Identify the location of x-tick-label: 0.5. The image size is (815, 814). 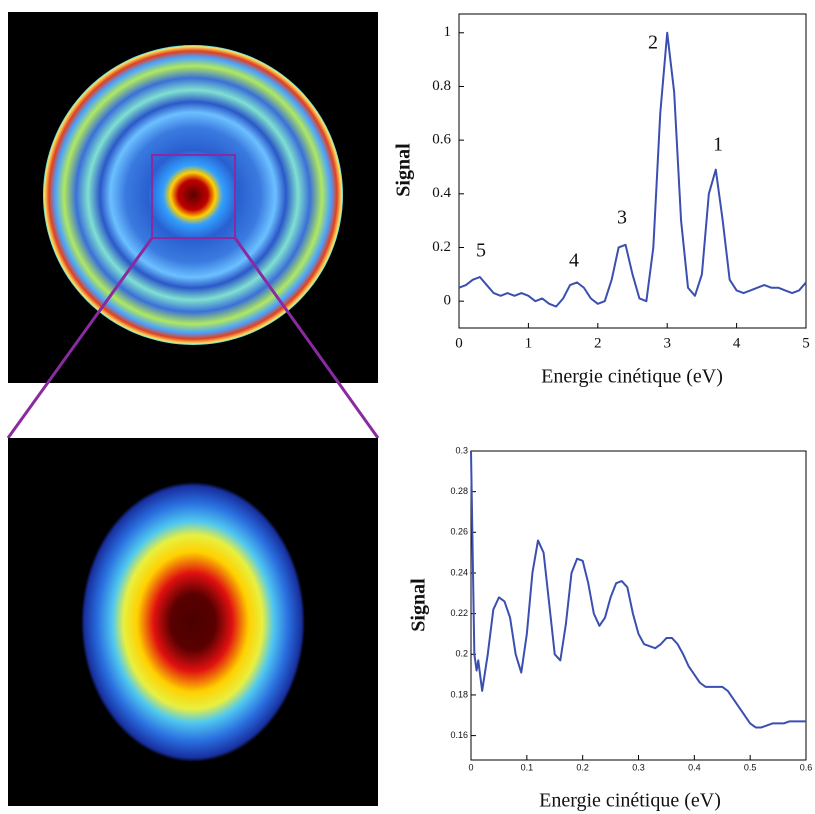
(750, 767).